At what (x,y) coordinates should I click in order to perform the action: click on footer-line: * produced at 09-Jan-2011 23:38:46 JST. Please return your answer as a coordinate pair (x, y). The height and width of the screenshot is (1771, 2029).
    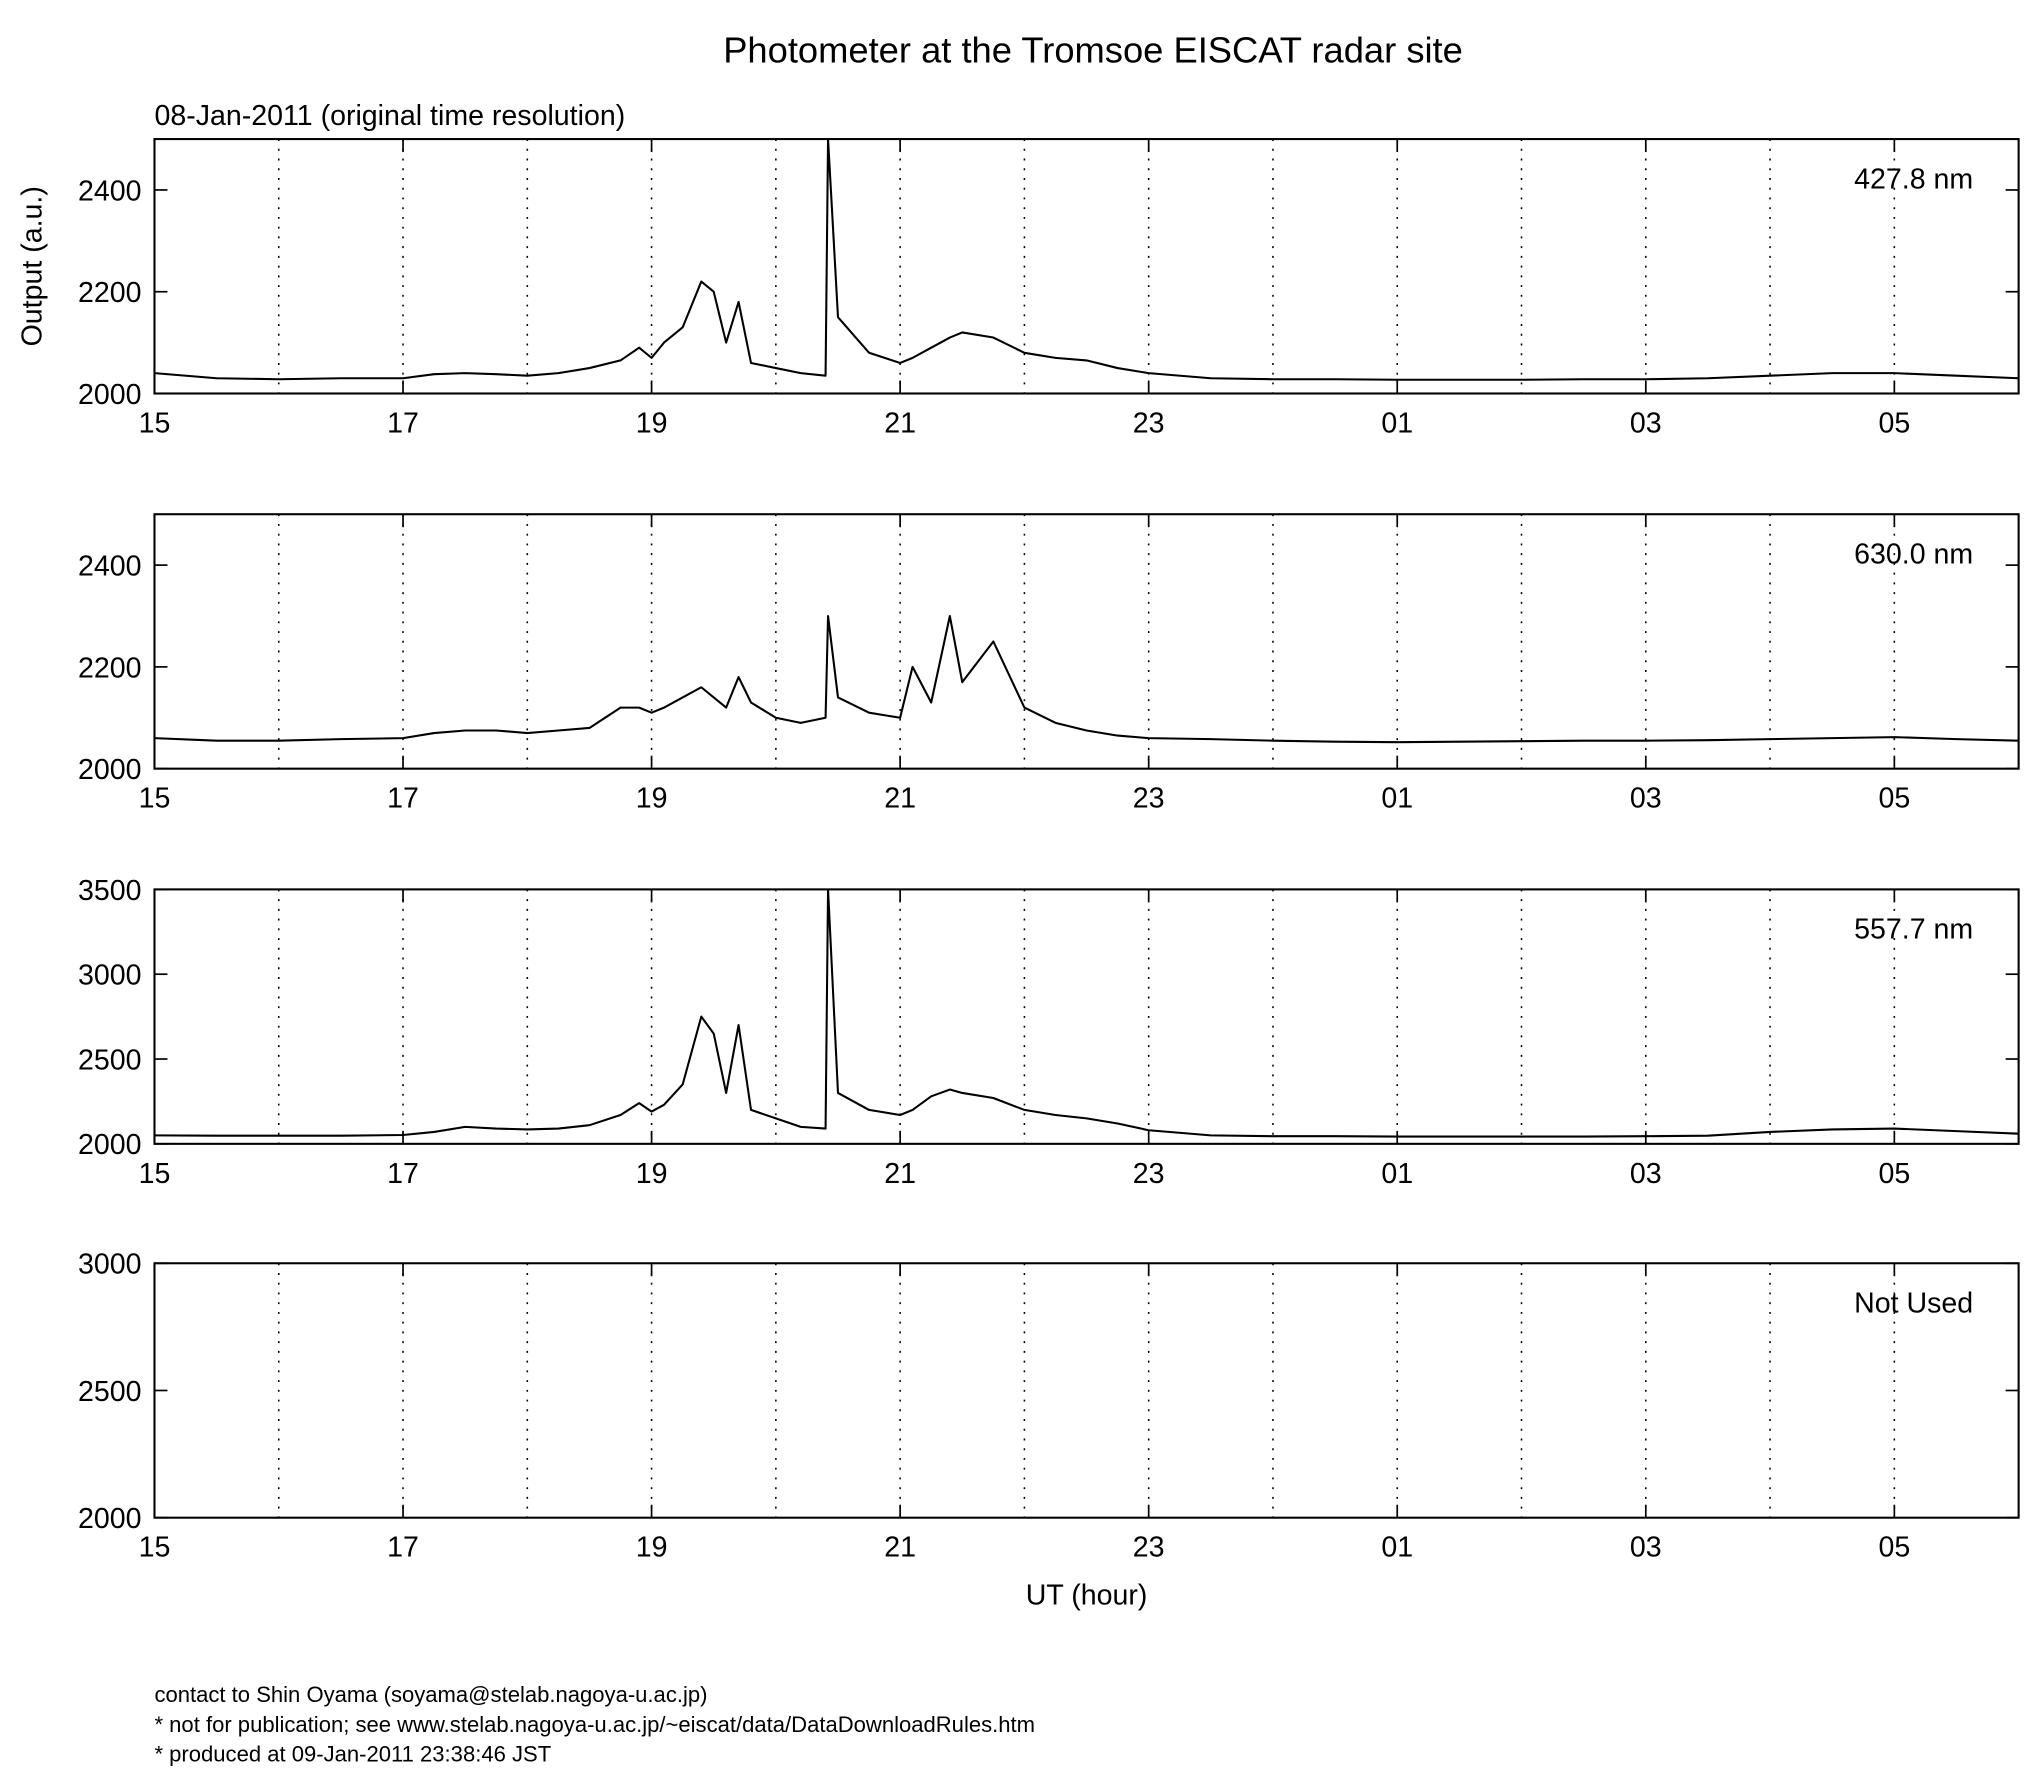
    Looking at the image, I should click on (352, 1754).